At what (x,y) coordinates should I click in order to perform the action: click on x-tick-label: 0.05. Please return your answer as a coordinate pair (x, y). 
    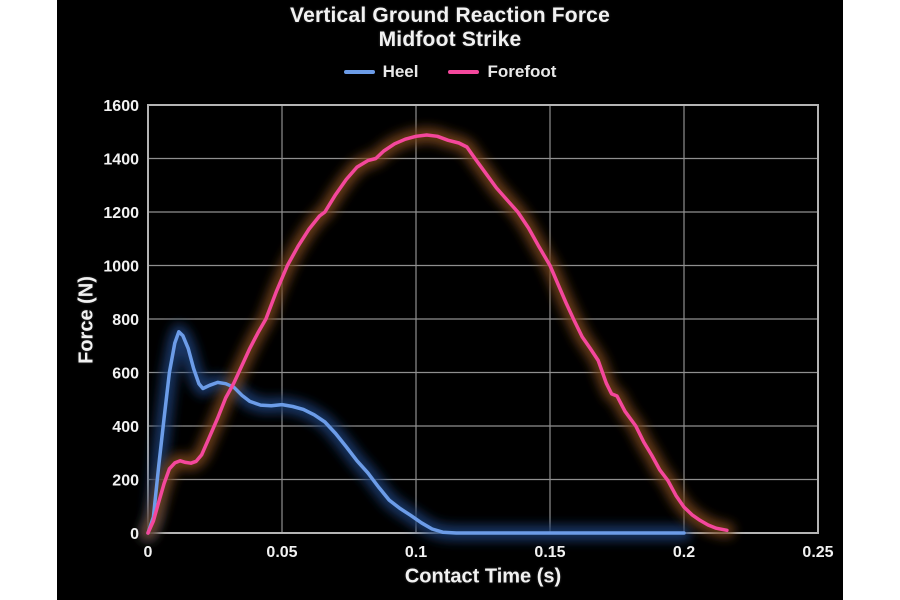
    Looking at the image, I should click on (281, 552).